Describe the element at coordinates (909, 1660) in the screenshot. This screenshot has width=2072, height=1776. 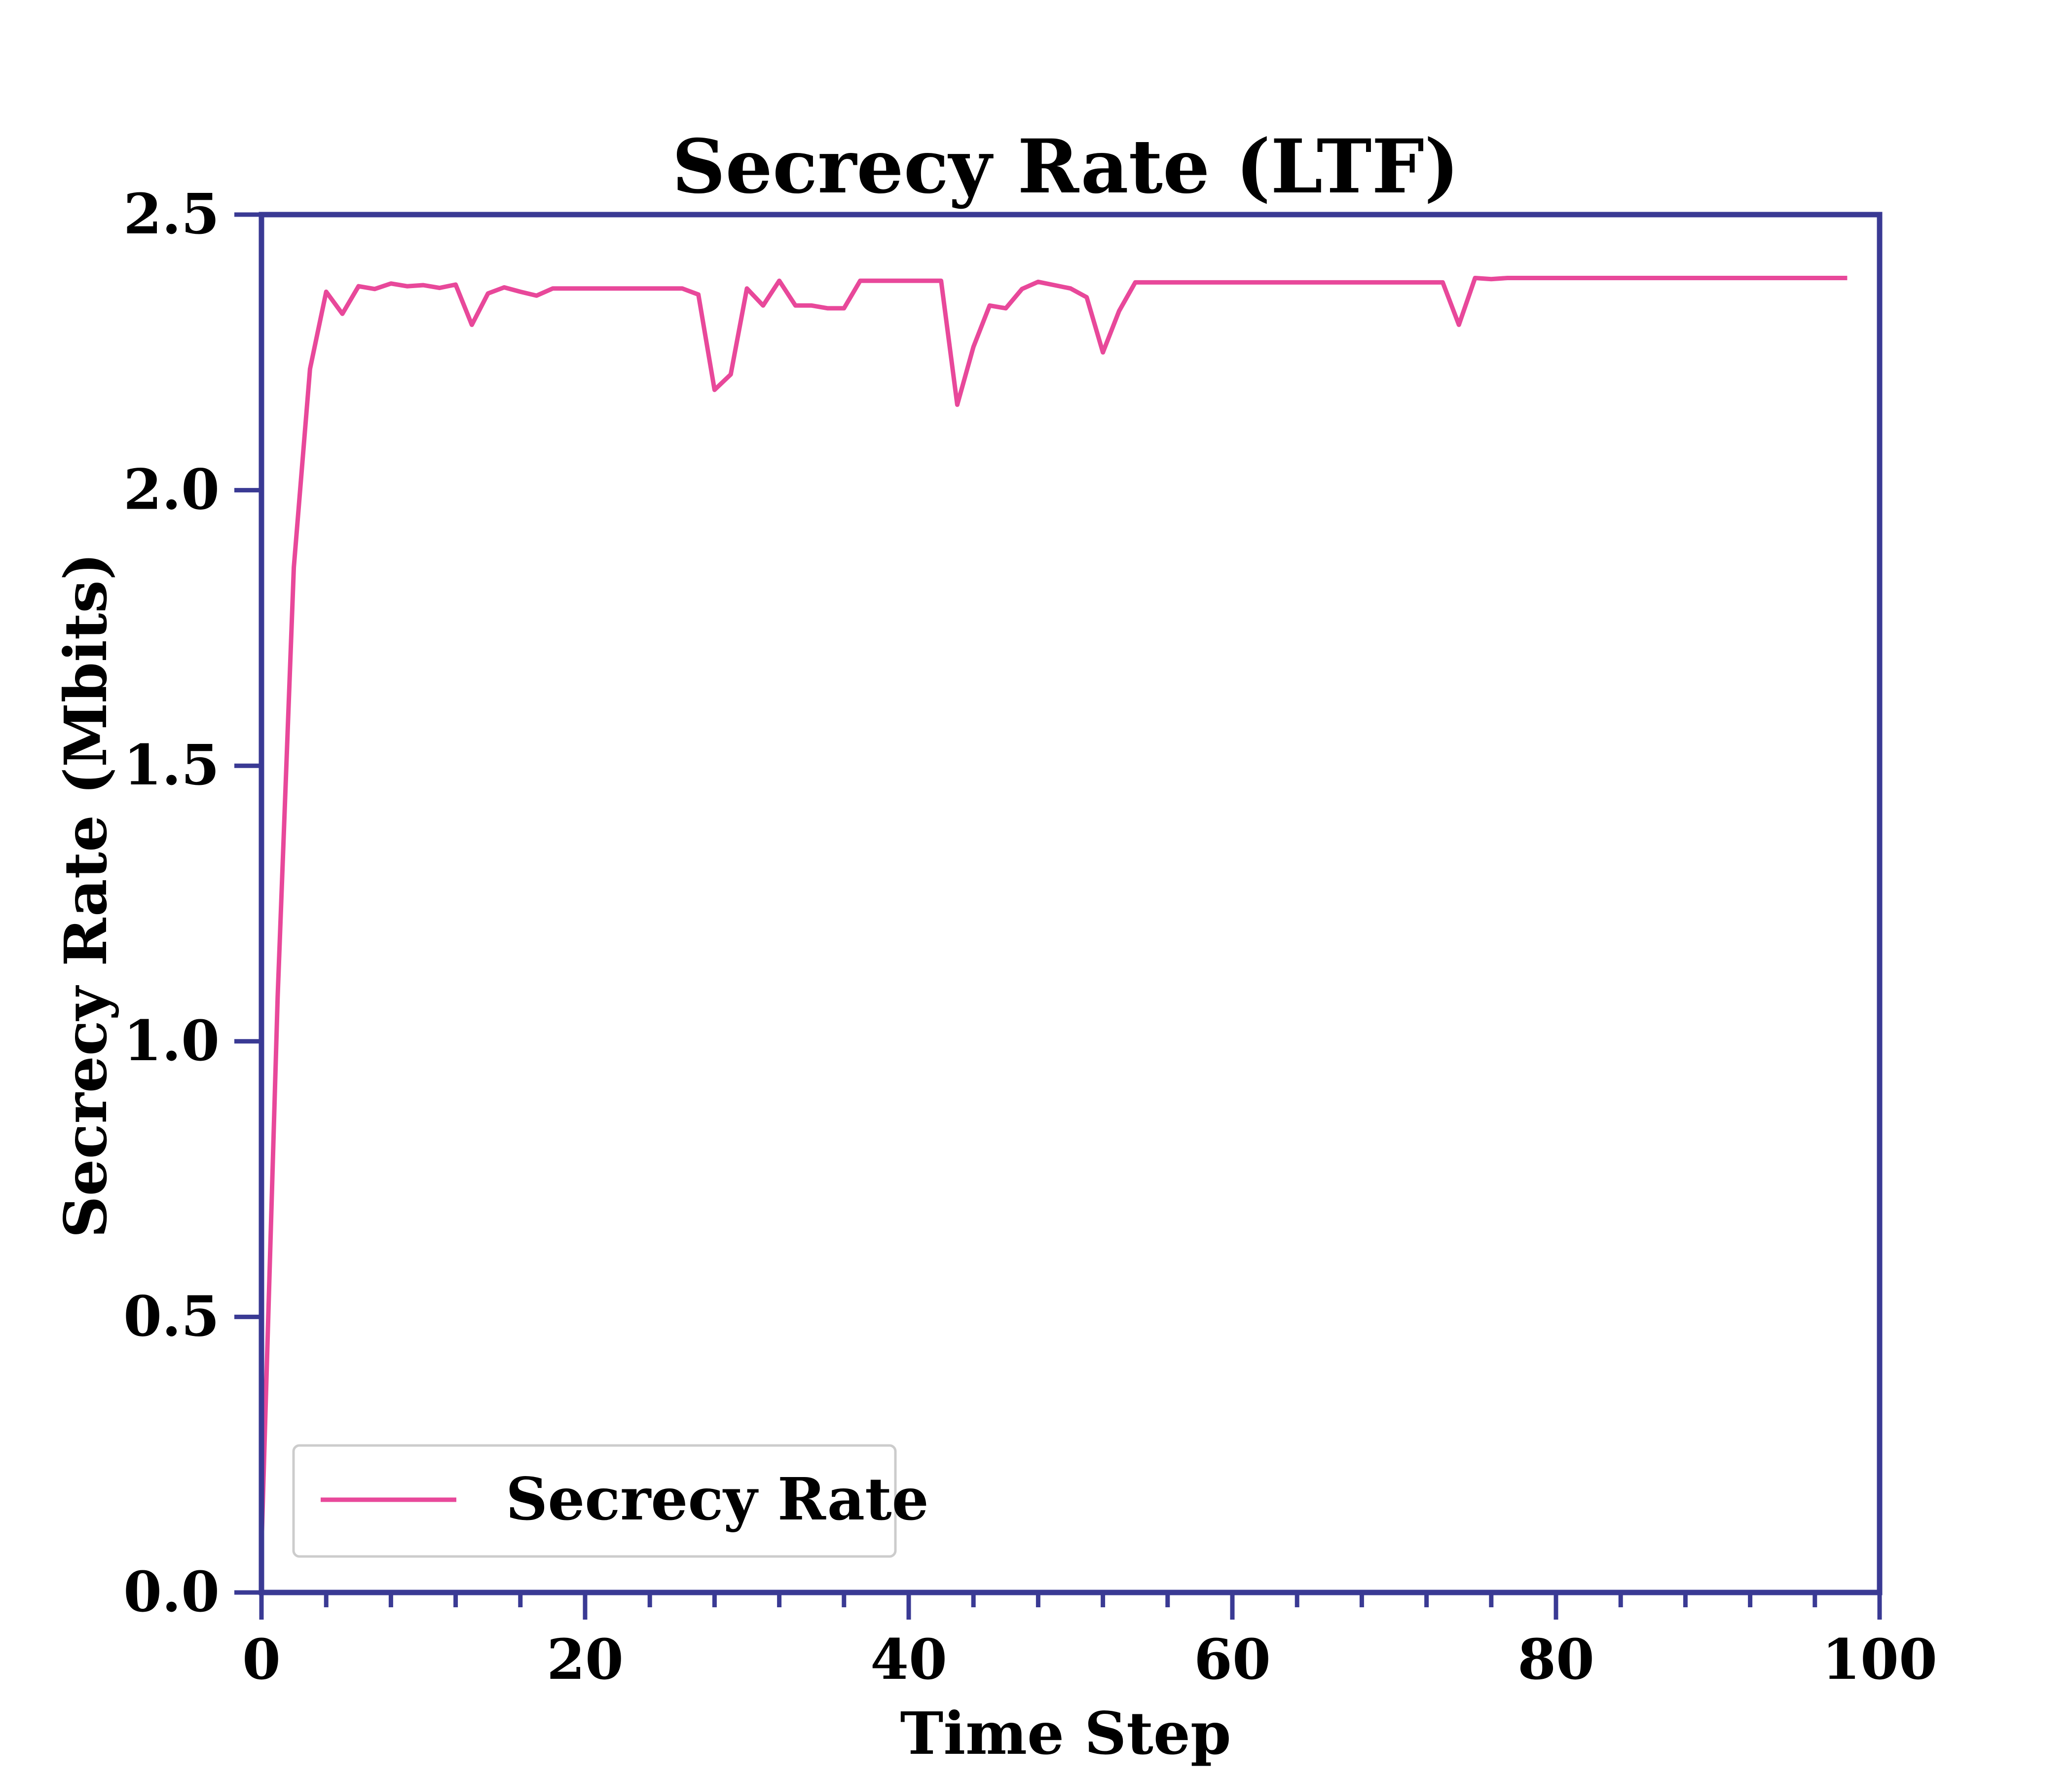
I see `x-tick-label-2: 40` at that location.